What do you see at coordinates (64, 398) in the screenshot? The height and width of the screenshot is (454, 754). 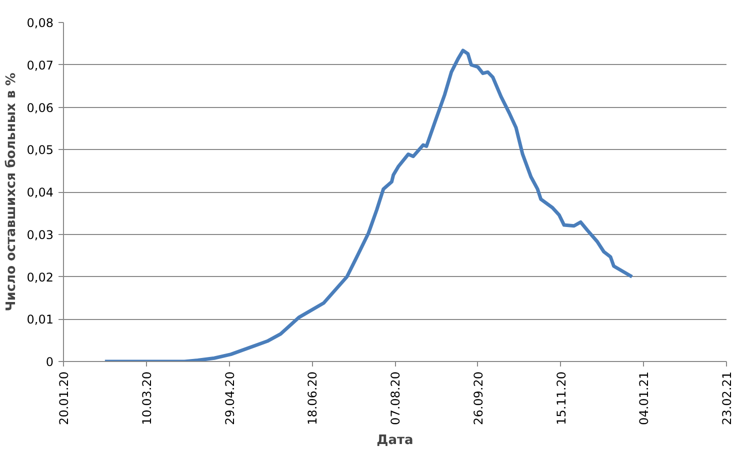 I see `x-tick-label: 20.01.20` at bounding box center [64, 398].